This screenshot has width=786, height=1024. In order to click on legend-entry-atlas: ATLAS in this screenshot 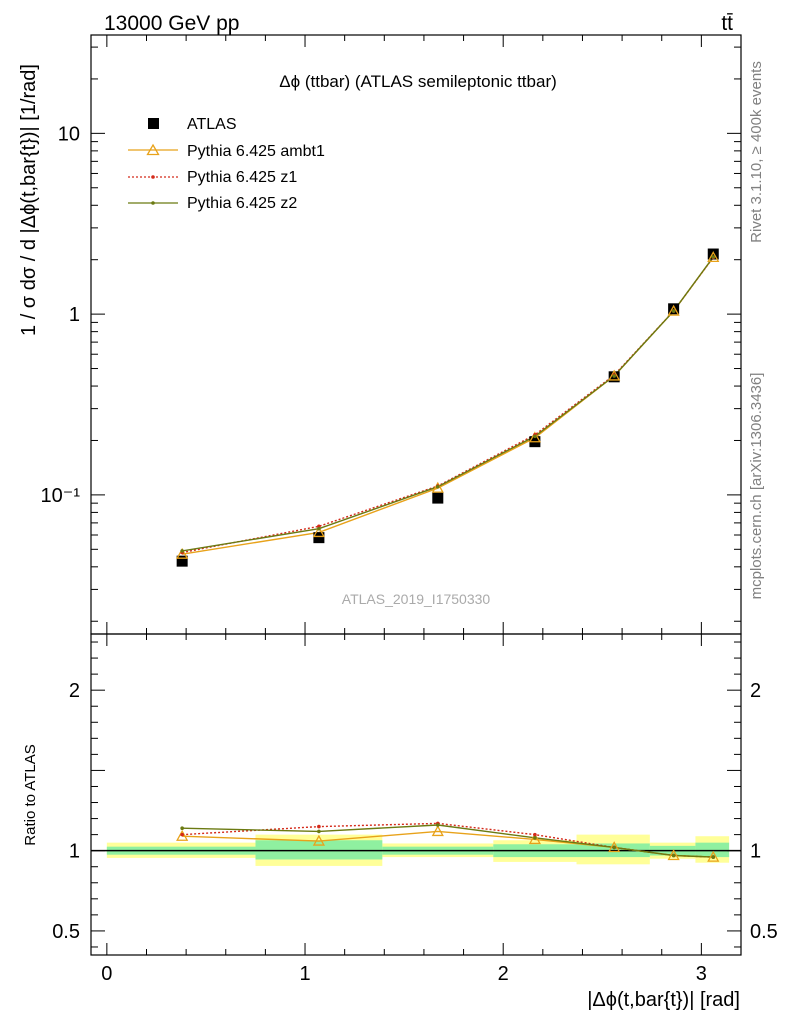, I will do `click(192, 124)`.